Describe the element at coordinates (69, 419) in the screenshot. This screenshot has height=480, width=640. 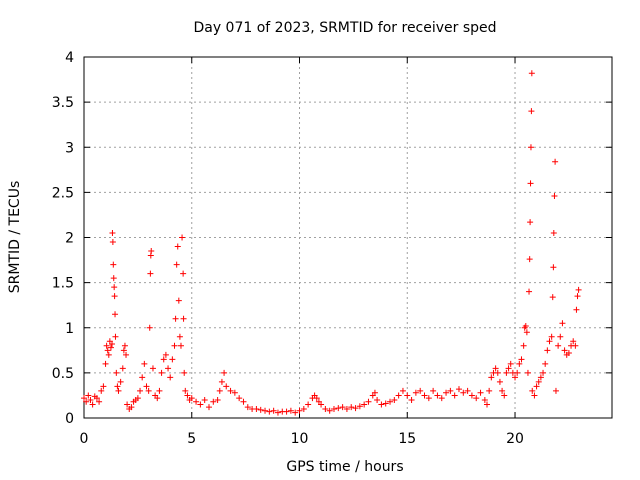
I see `y-tick-label: 0` at that location.